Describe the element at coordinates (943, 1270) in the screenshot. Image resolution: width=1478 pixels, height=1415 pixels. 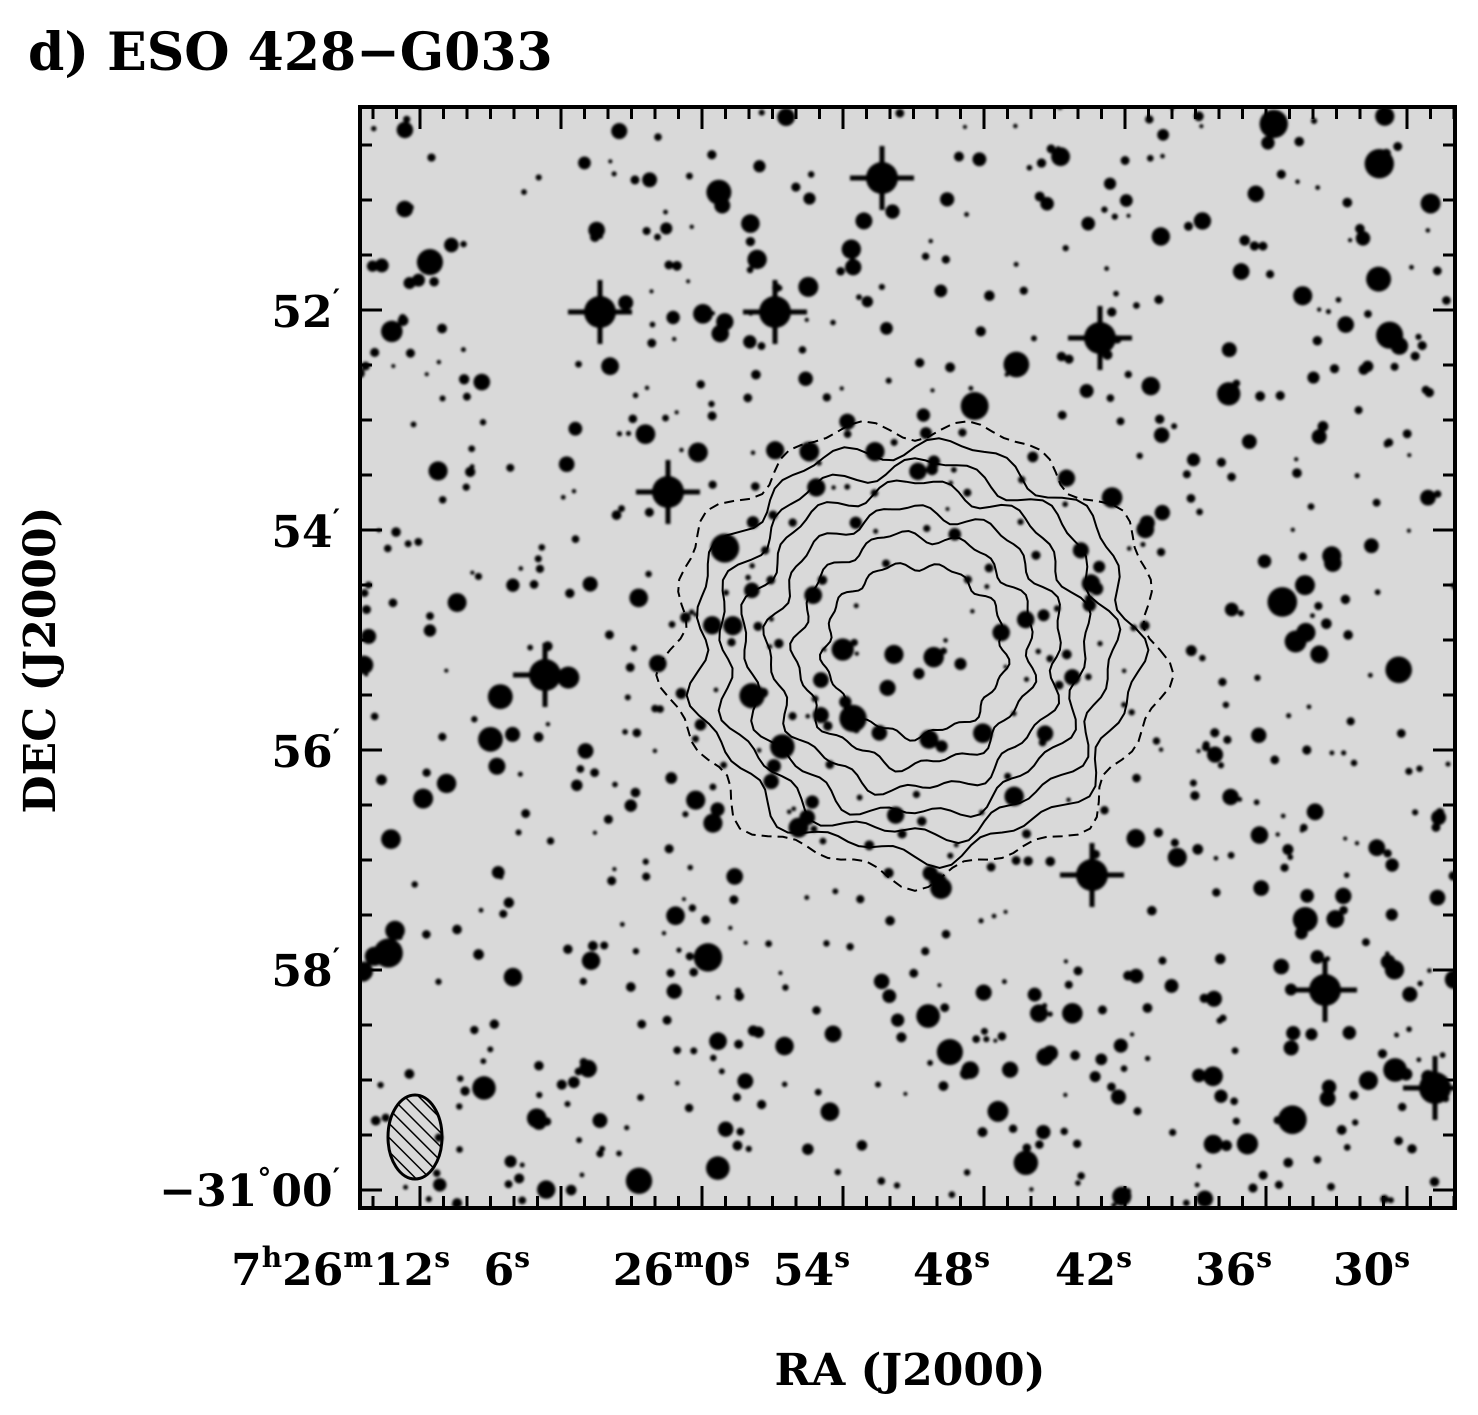
I see `label-part: 48` at that location.